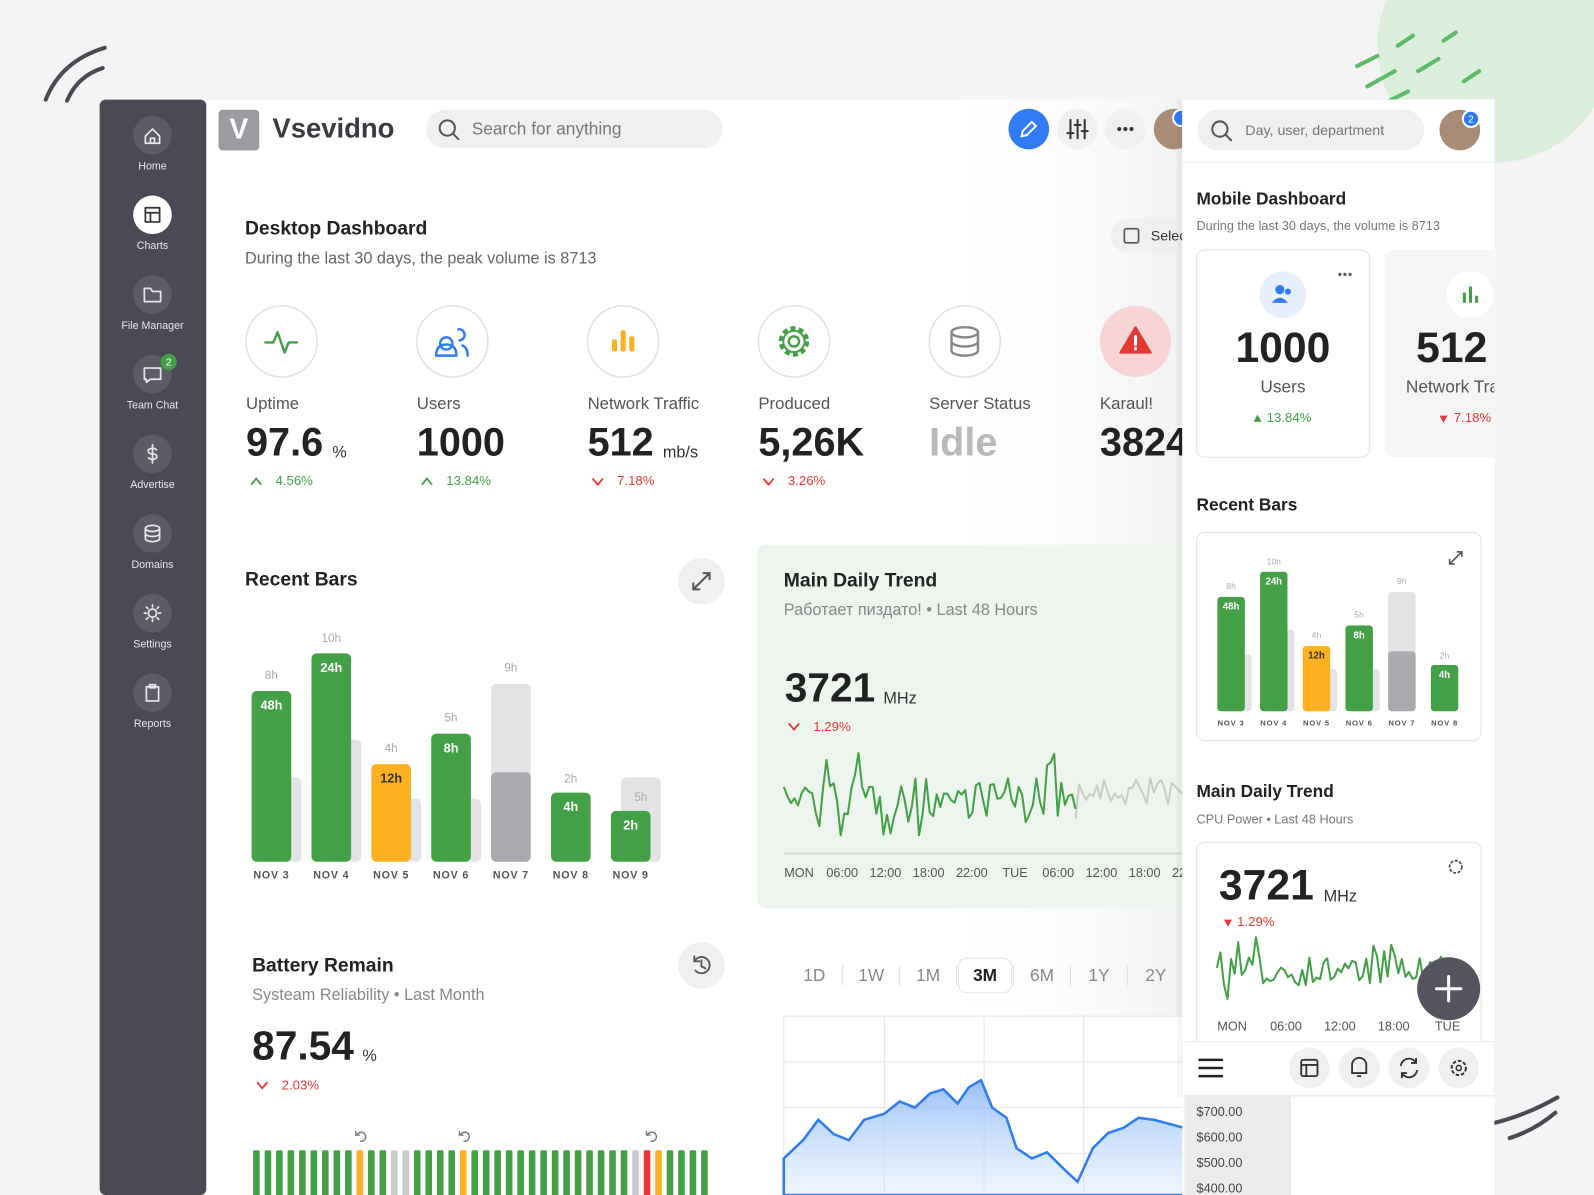 The height and width of the screenshot is (1195, 1594). What do you see at coordinates (1316, 723) in the screenshot?
I see `bar-date: NOV 5` at bounding box center [1316, 723].